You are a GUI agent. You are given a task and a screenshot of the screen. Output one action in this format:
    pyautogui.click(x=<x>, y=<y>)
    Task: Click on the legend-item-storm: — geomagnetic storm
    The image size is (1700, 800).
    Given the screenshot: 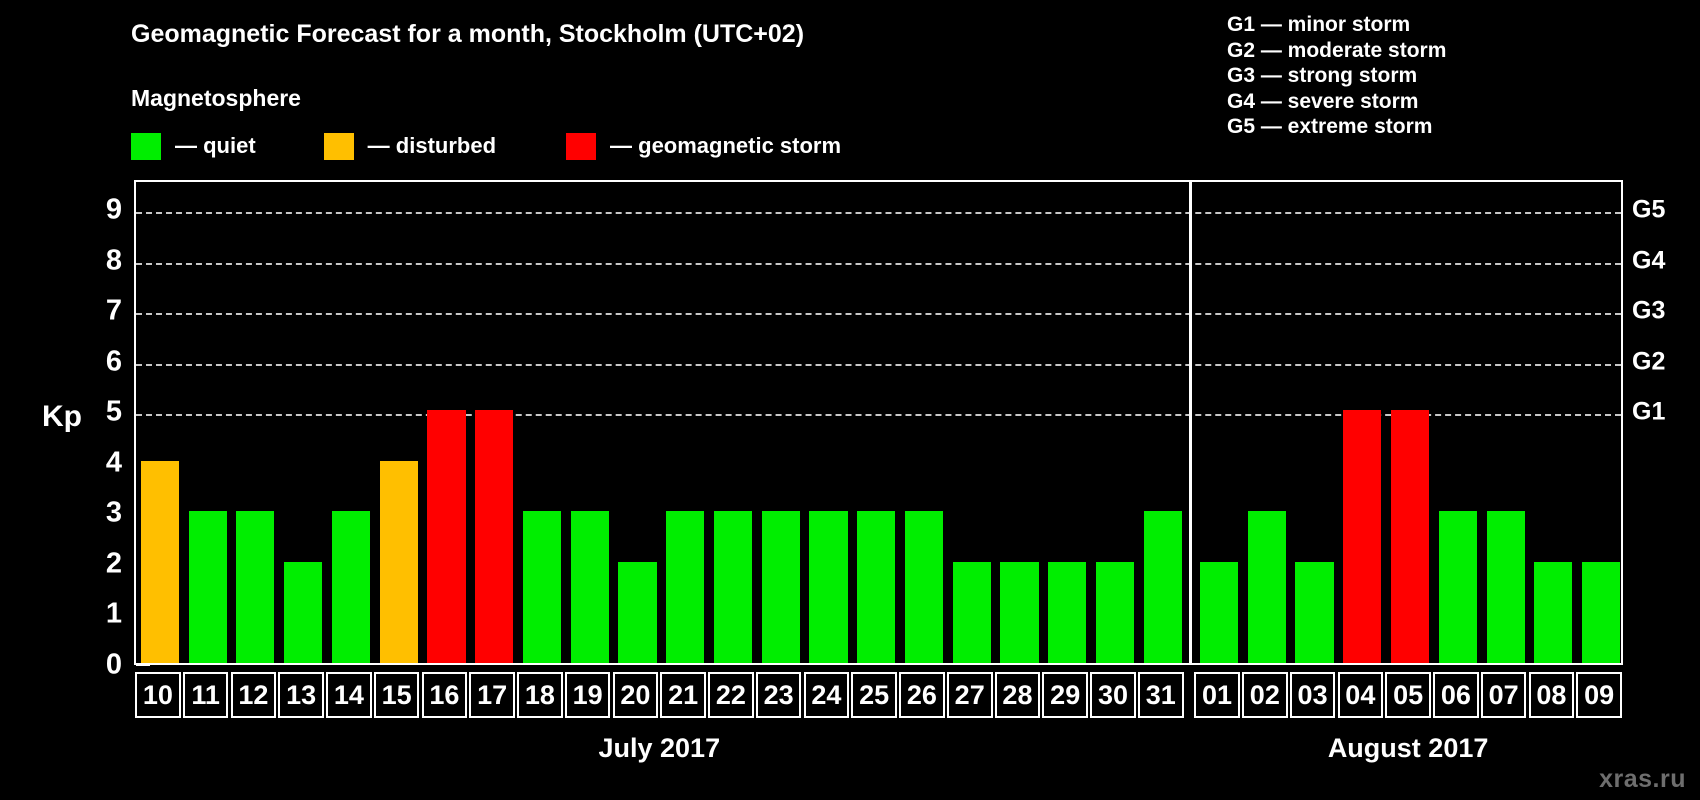 What is the action you would take?
    pyautogui.click(x=704, y=146)
    